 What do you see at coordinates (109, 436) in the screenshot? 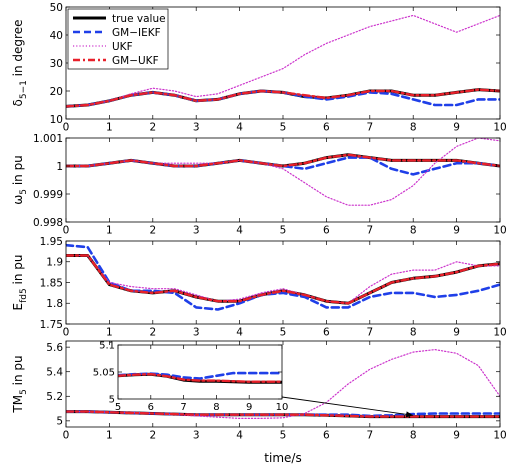
I see `x-tick-label: 1` at bounding box center [109, 436].